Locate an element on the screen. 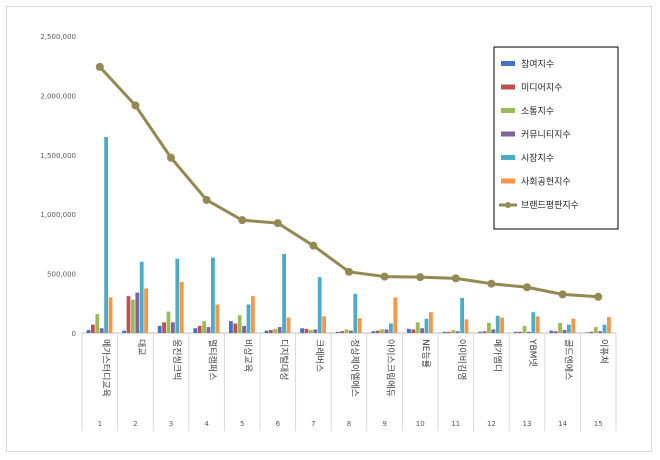 The image size is (660, 460). legend-label: 시장지수 is located at coordinates (537, 158).